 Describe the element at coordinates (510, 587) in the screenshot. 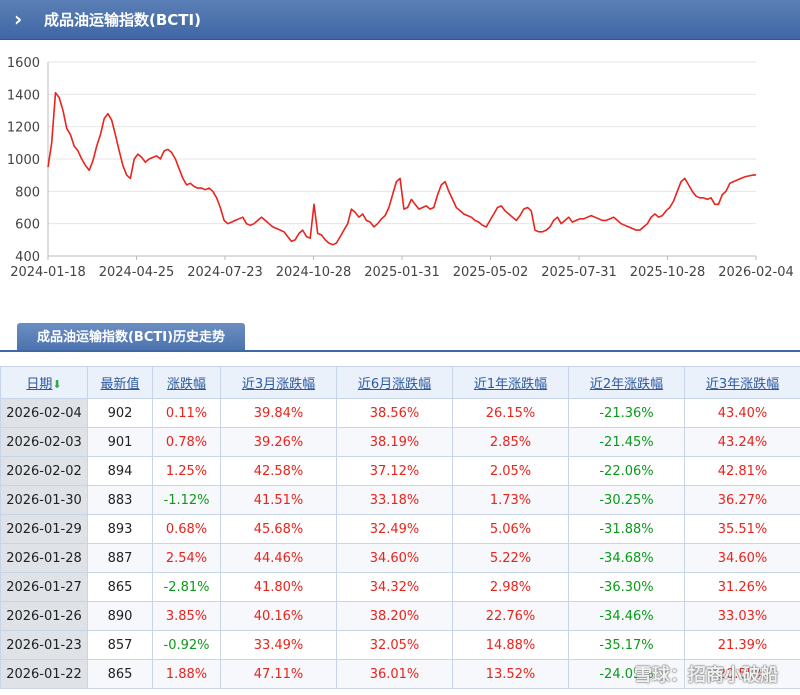

I see `cell-change: 2.98%` at that location.